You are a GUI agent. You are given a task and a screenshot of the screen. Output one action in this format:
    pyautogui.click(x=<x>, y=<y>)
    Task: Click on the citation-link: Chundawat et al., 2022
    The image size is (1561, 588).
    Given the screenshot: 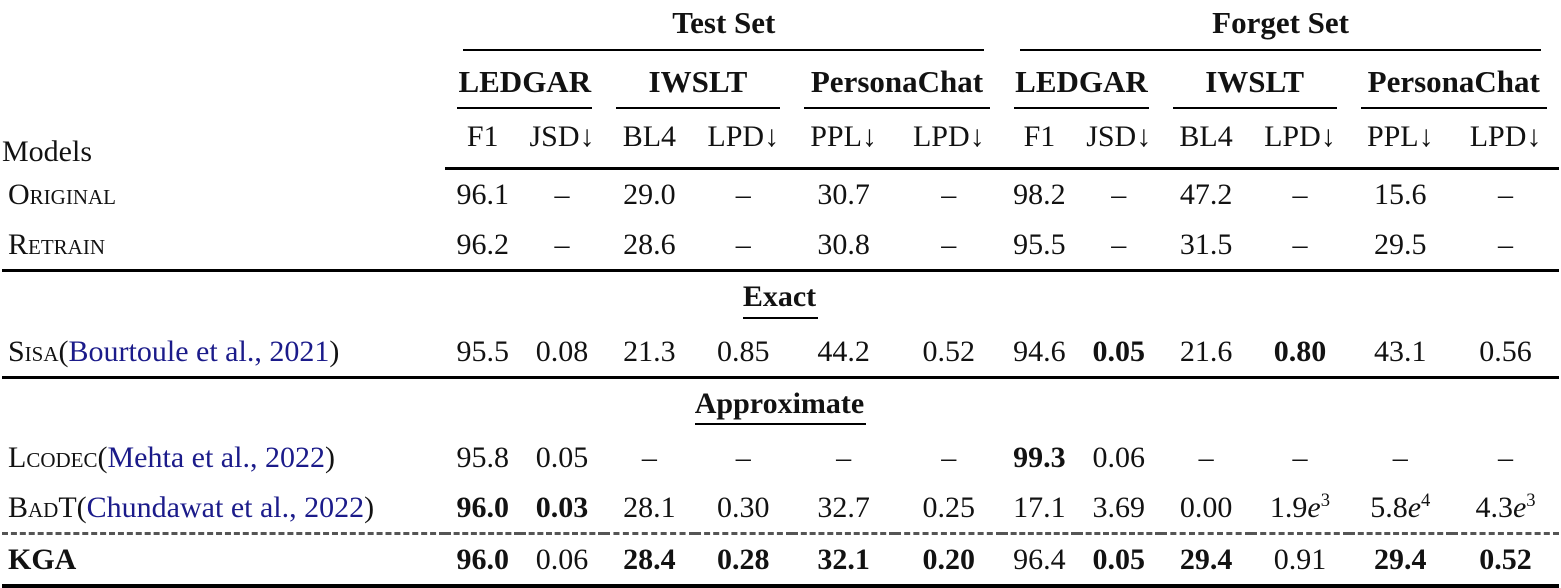 What is the action you would take?
    pyautogui.click(x=225, y=507)
    